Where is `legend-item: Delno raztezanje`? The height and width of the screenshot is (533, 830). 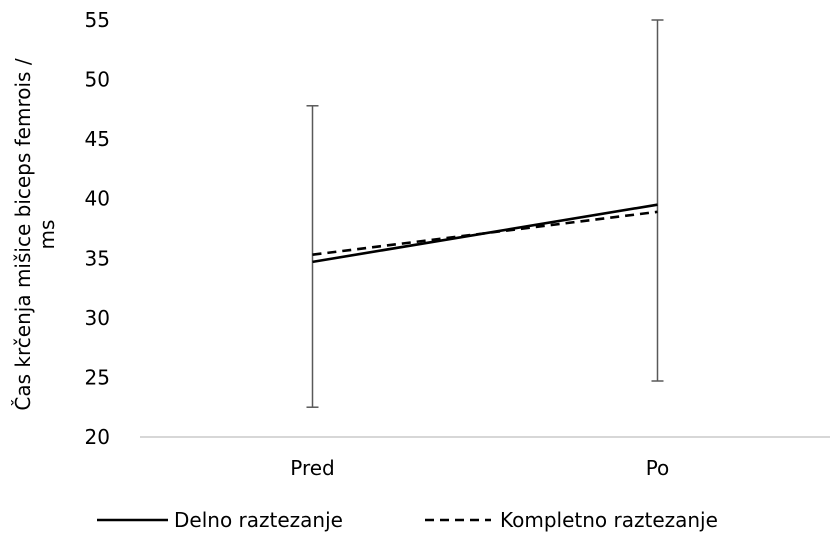
legend-item: Delno raztezanje is located at coordinates (220, 520).